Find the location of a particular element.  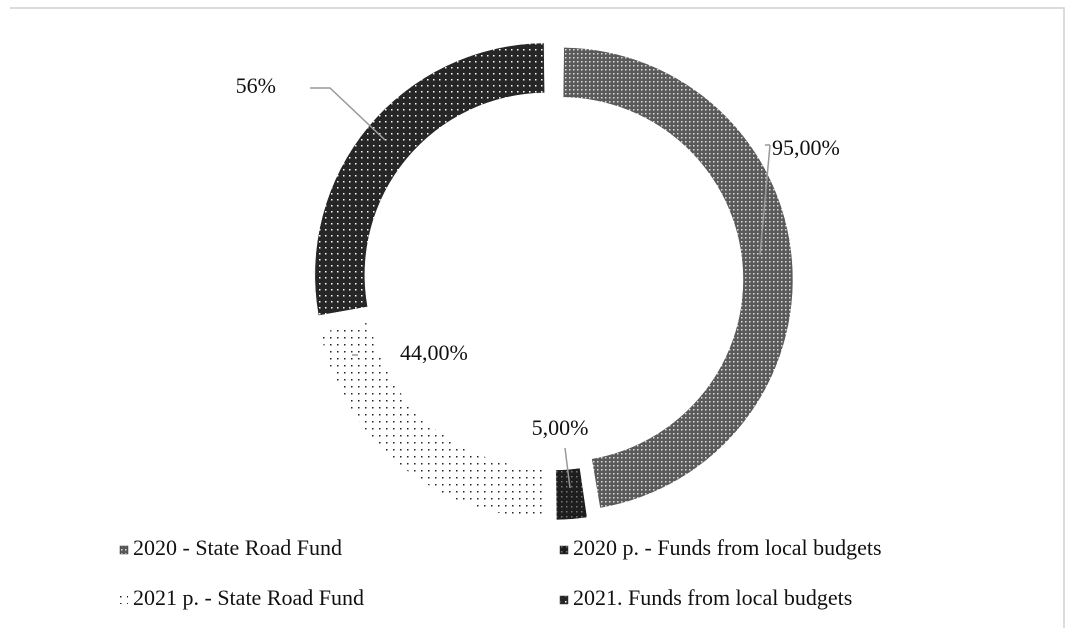

data-label: 44,00% is located at coordinates (434, 352).